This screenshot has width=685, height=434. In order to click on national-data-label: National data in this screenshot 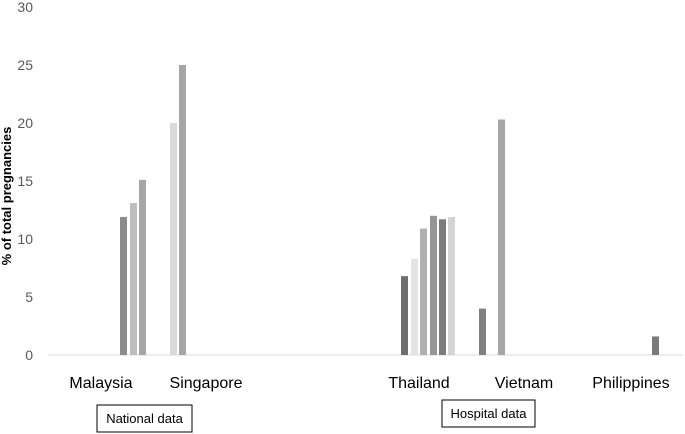, I will do `click(144, 418)`.